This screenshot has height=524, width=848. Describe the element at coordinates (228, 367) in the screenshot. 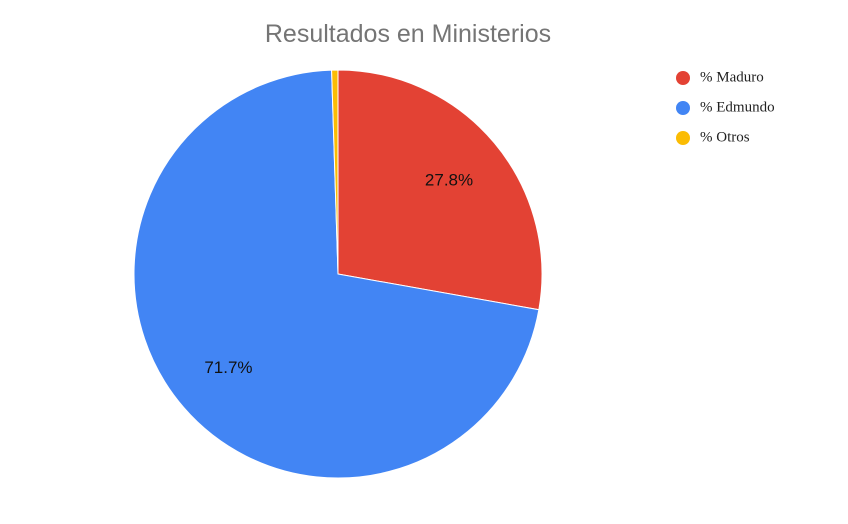

I see `value-label: 71.7%` at that location.